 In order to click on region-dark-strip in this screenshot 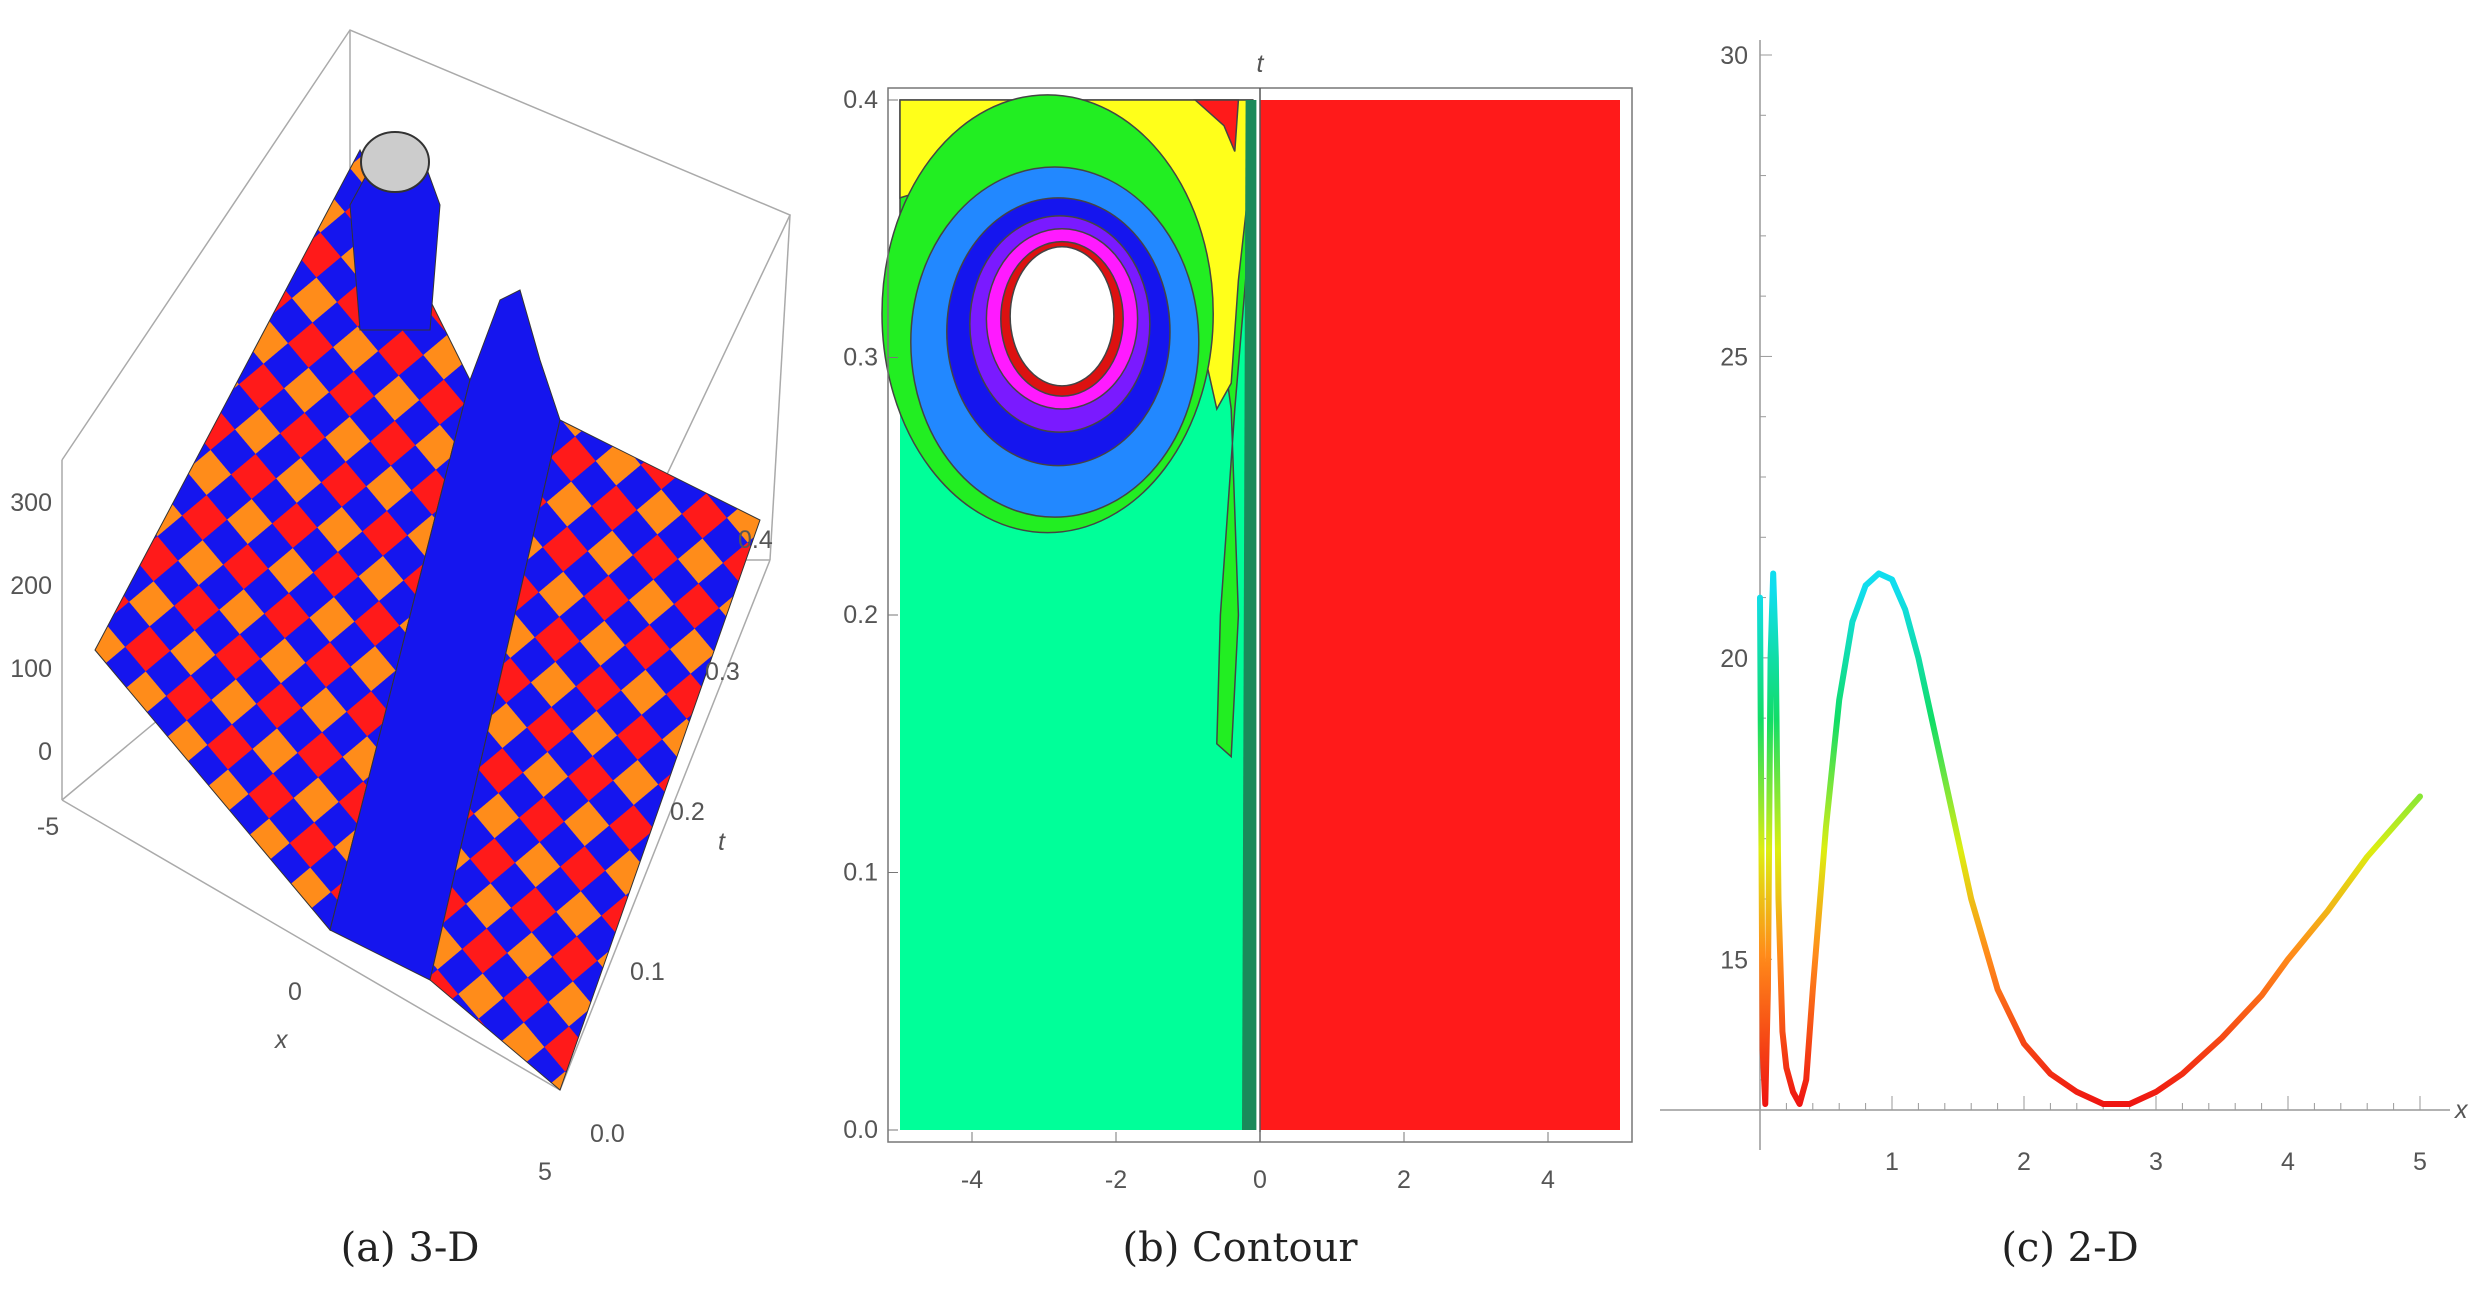, I will do `click(1249, 615)`.